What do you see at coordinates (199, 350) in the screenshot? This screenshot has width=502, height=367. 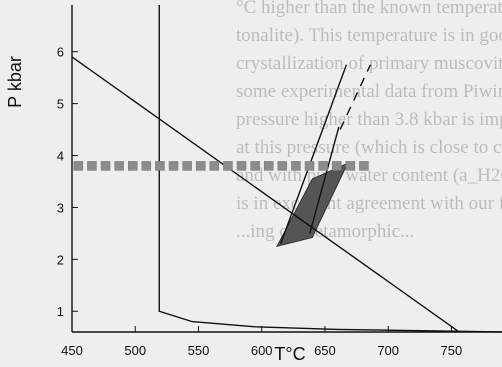 I see `x-tick-label: 550` at bounding box center [199, 350].